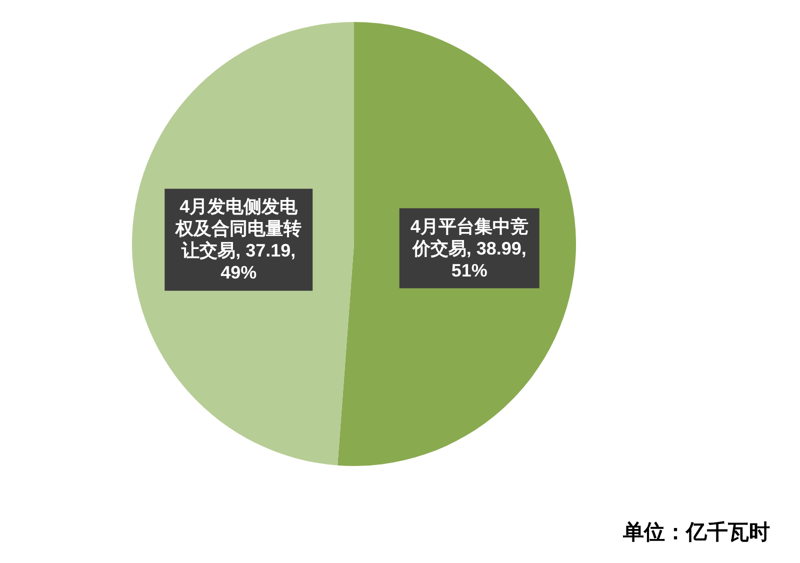 This screenshot has height=563, width=800. Describe the element at coordinates (469, 248) in the screenshot. I see `slice-label: 4月平台集中竞价交易, 38.99, 51%` at that location.